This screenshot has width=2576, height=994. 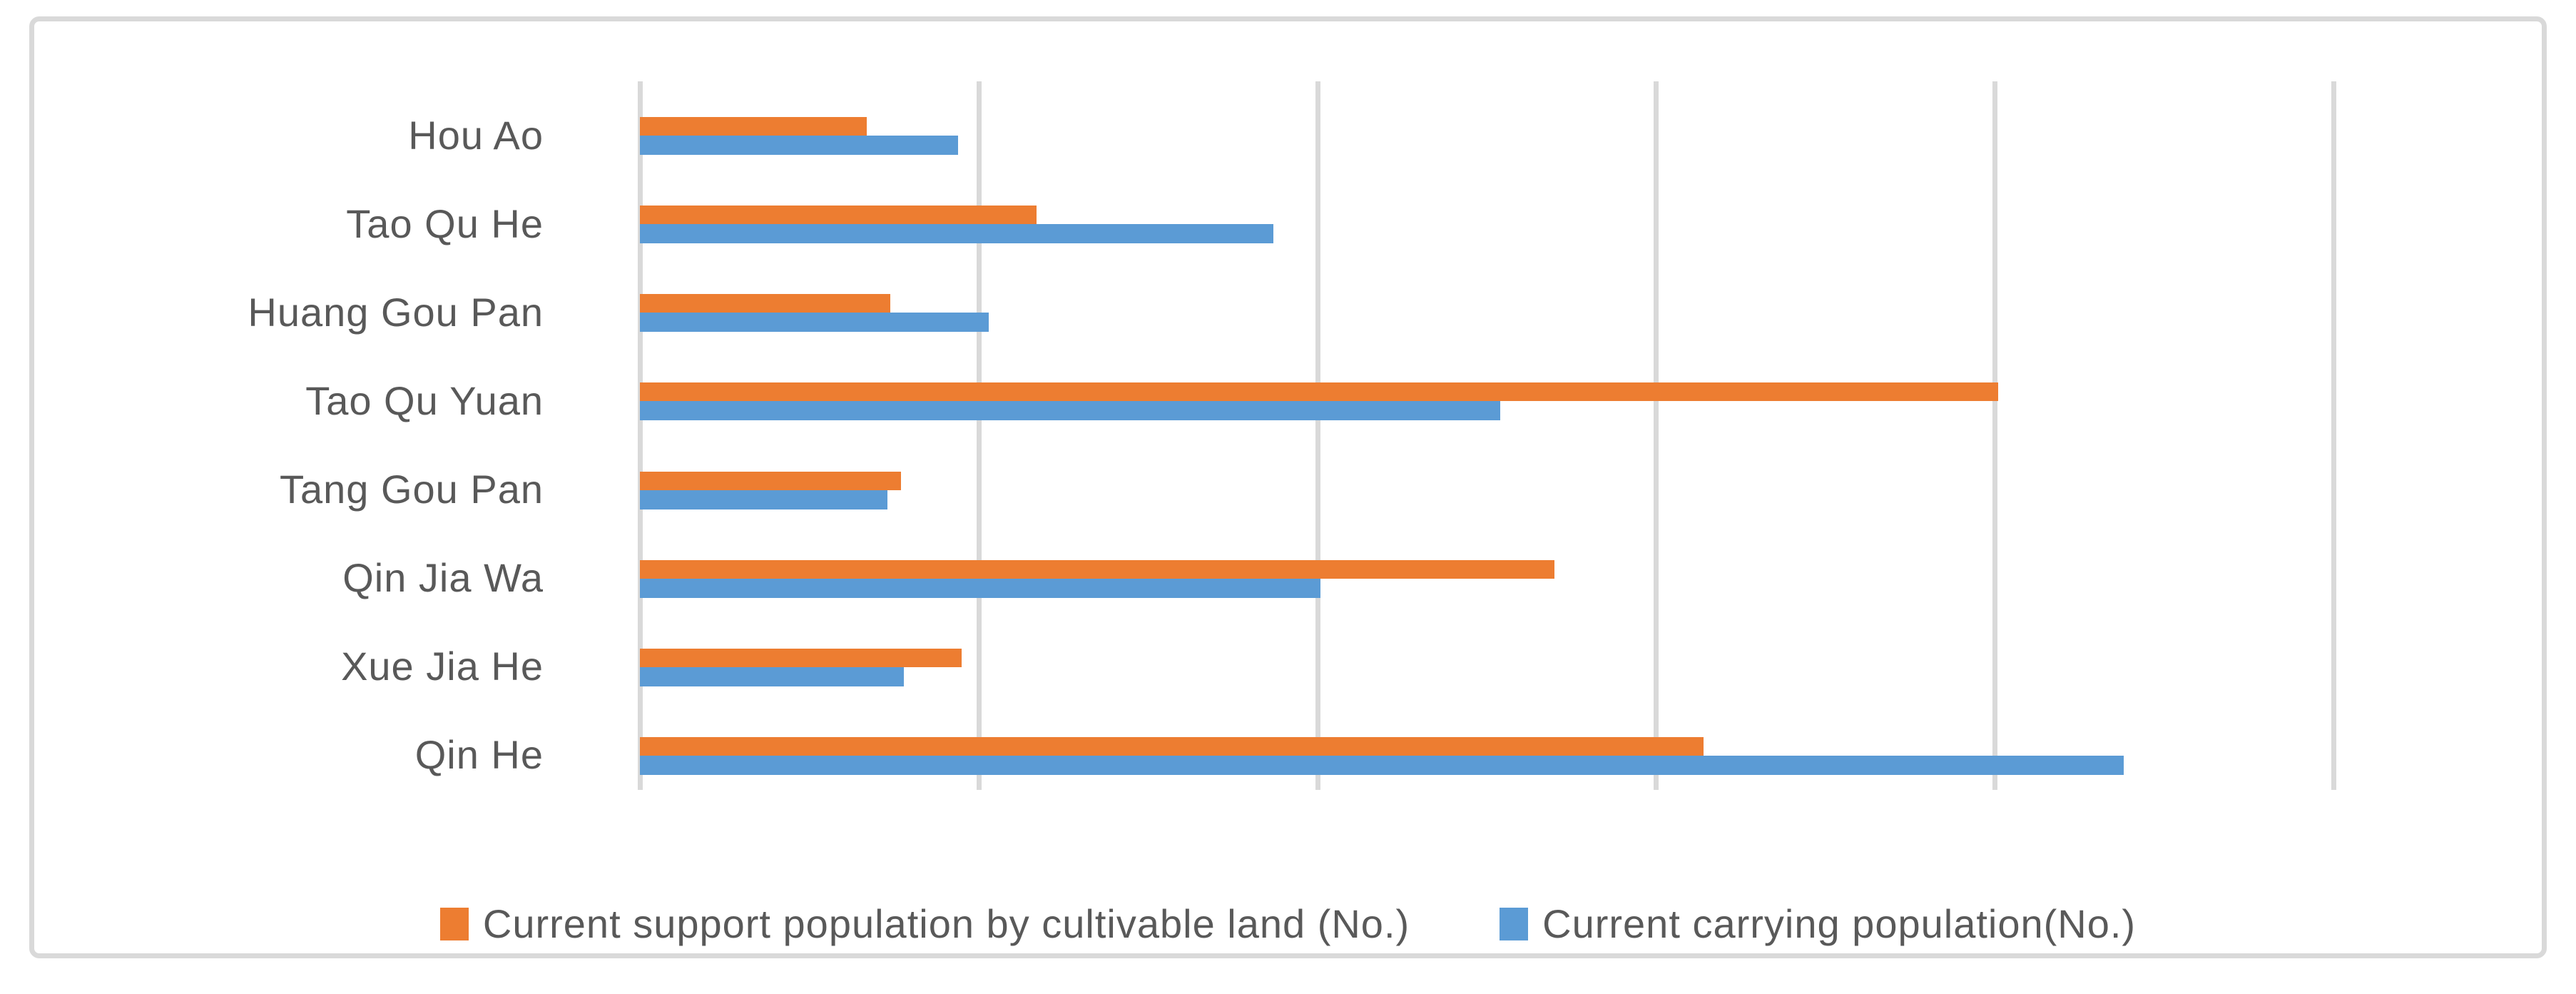 What do you see at coordinates (396, 312) in the screenshot?
I see `category-label-huang-gou-pan: Huang Gou Pan` at bounding box center [396, 312].